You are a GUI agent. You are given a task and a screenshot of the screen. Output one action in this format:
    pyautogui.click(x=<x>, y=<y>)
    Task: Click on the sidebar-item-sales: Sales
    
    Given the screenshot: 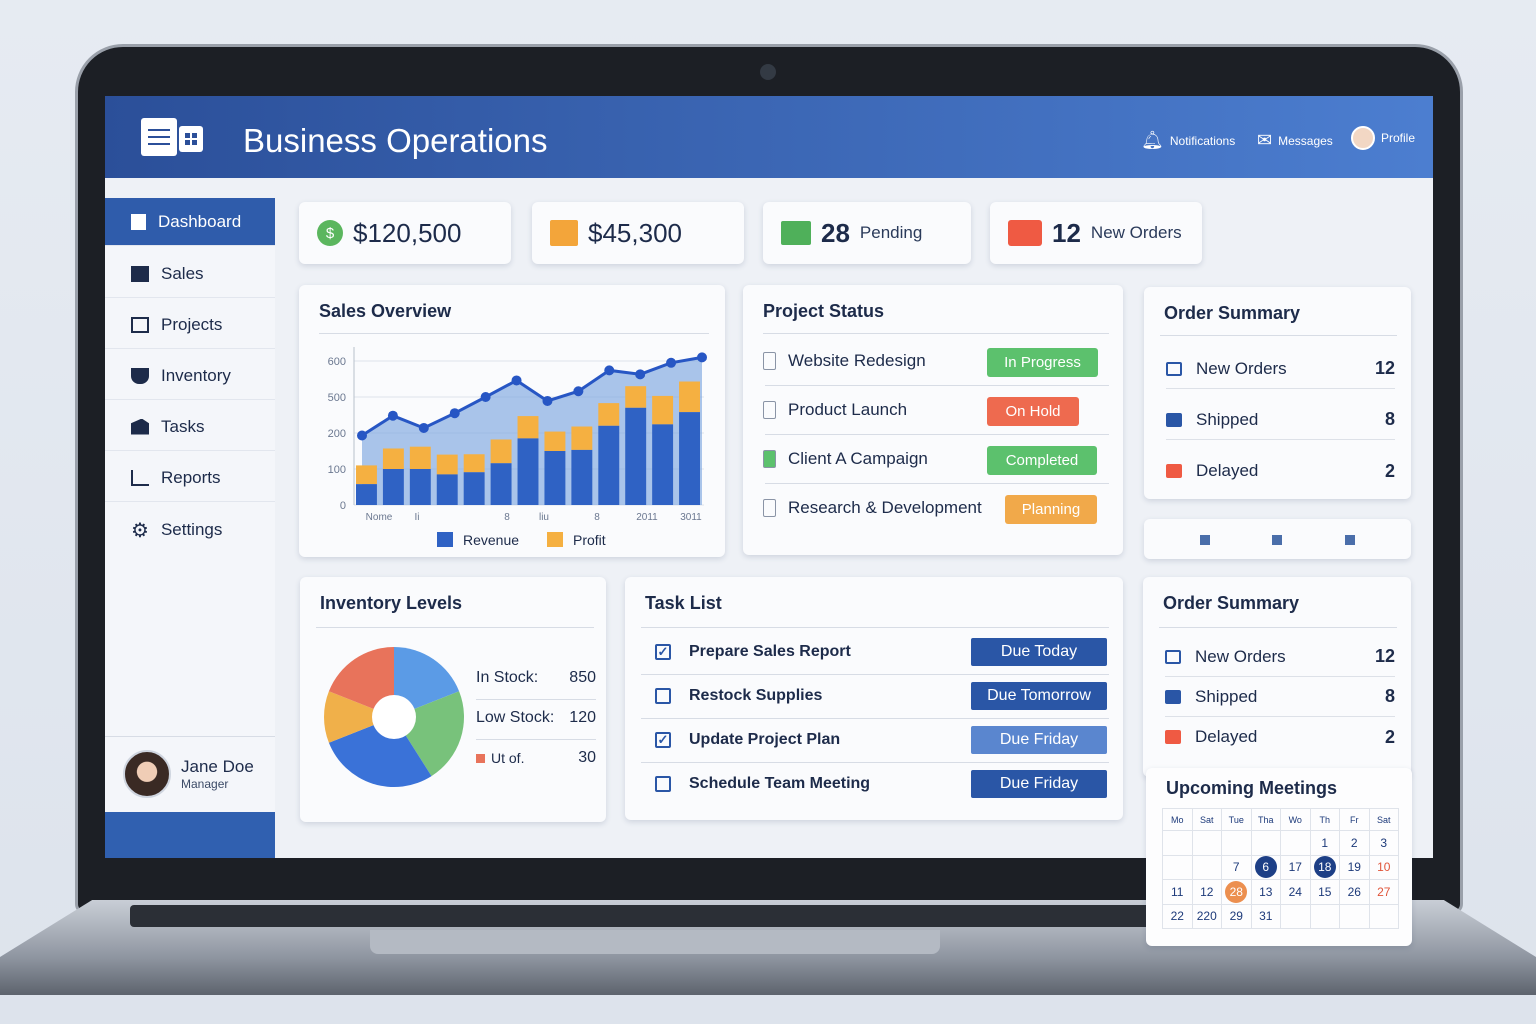 What is the action you would take?
    pyautogui.click(x=190, y=274)
    